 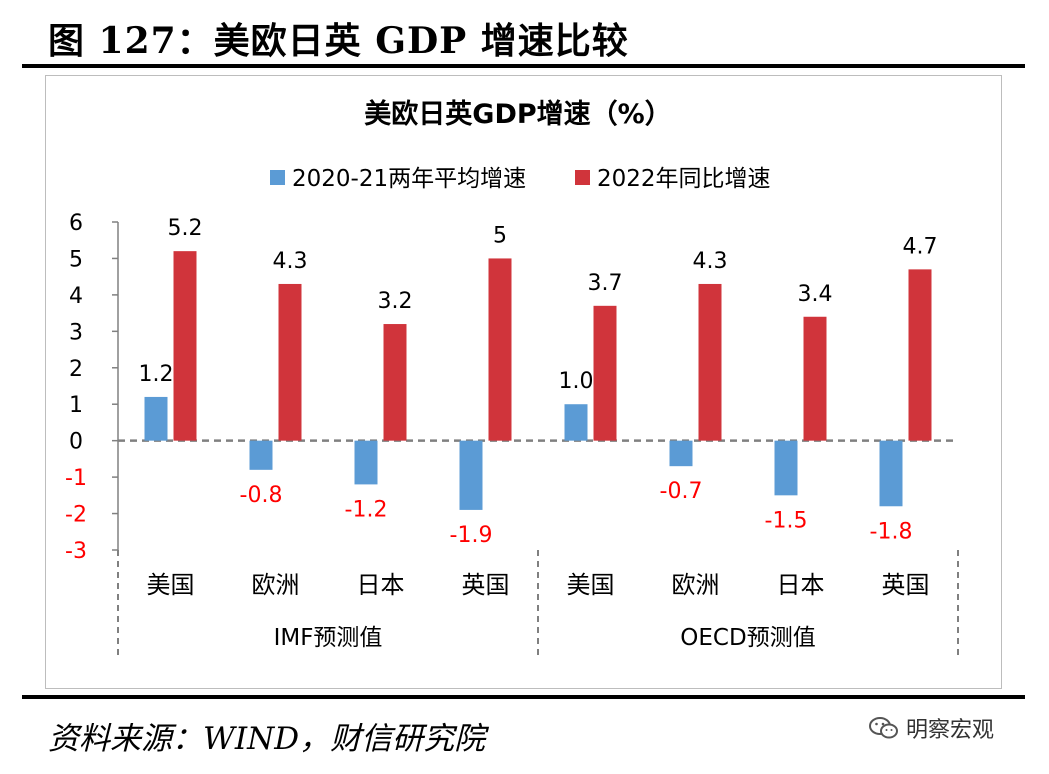 What do you see at coordinates (950, 730) in the screenshot?
I see `watermark-text: 明察宏观` at bounding box center [950, 730].